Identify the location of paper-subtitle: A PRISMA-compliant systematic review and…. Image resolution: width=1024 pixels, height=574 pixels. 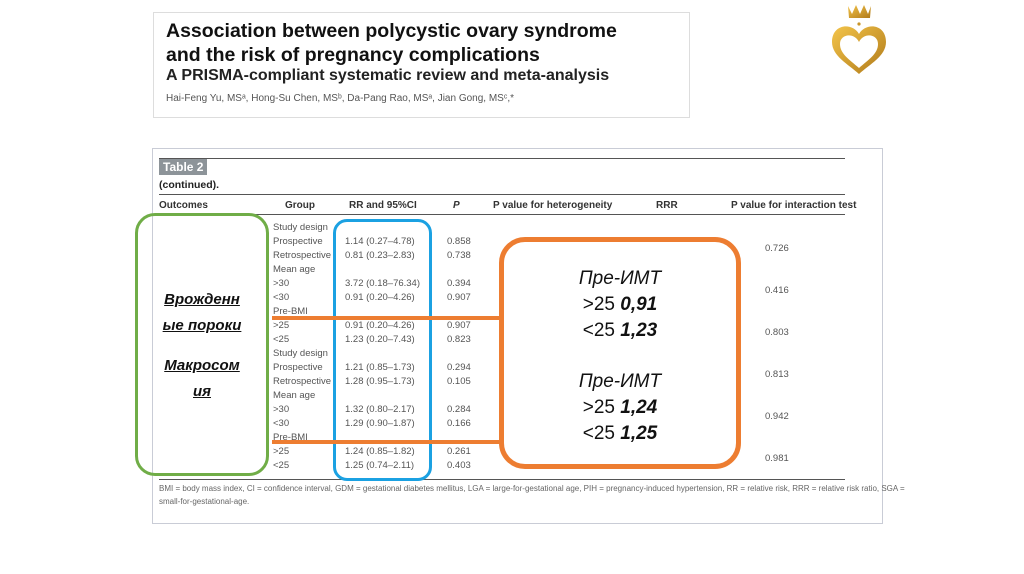
(388, 75).